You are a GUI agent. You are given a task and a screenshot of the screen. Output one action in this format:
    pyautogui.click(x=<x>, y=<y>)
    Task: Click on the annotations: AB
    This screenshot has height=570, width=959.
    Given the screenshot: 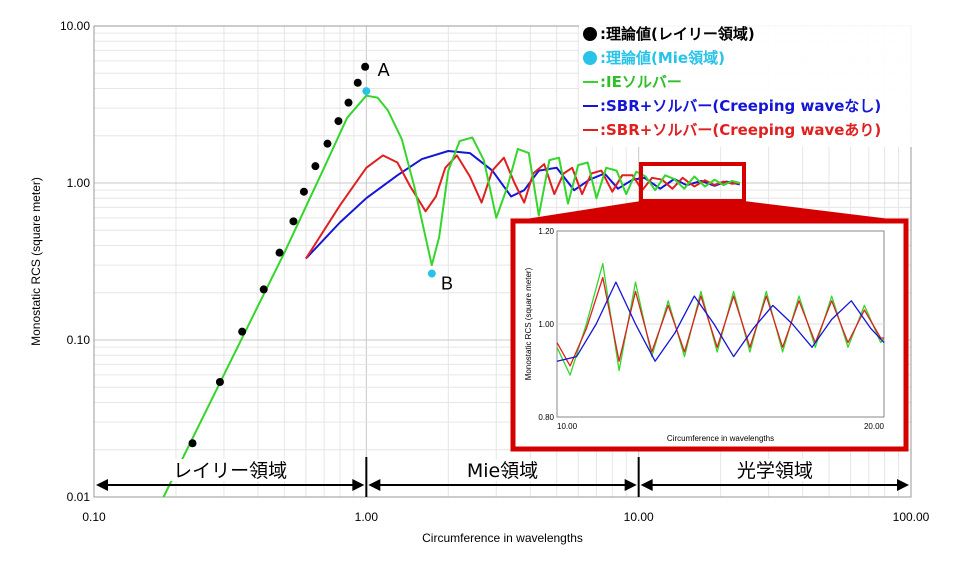 What is the action you would take?
    pyautogui.click(x=415, y=176)
    